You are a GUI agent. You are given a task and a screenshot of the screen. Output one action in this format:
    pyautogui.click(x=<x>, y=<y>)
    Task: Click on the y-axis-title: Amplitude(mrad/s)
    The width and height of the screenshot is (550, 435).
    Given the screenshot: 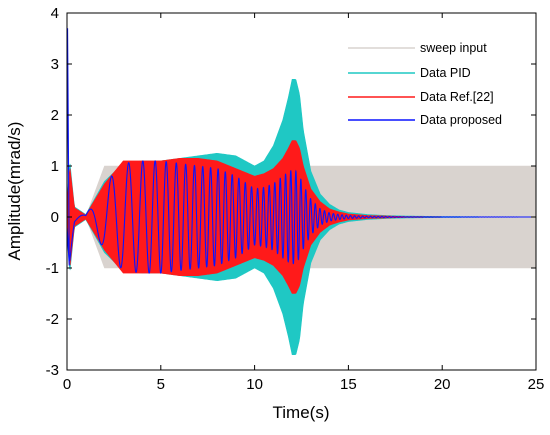 What is the action you would take?
    pyautogui.click(x=14, y=191)
    